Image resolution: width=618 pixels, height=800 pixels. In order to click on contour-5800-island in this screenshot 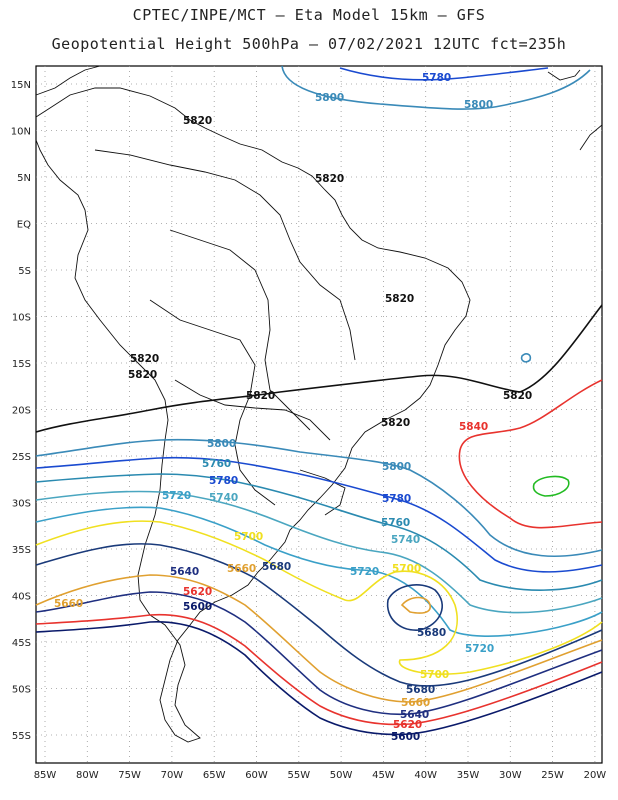, I will do `click(526, 358)`.